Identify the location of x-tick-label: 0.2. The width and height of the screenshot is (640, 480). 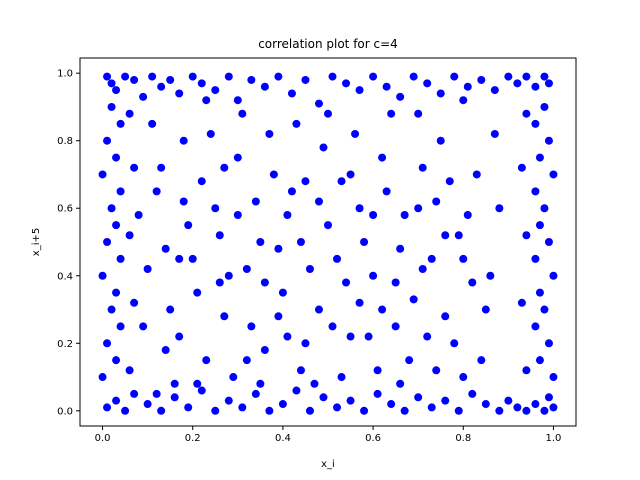
(193, 438).